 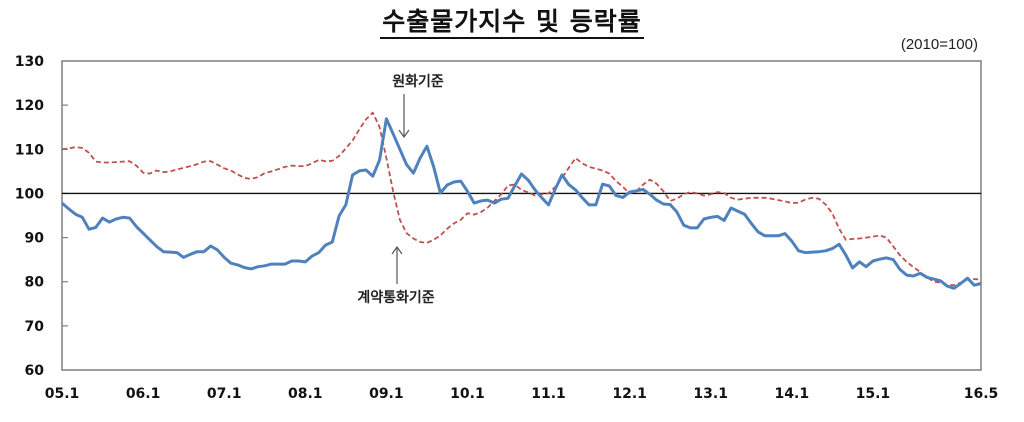 What do you see at coordinates (35, 283) in the screenshot?
I see `y-tick-label: 80` at bounding box center [35, 283].